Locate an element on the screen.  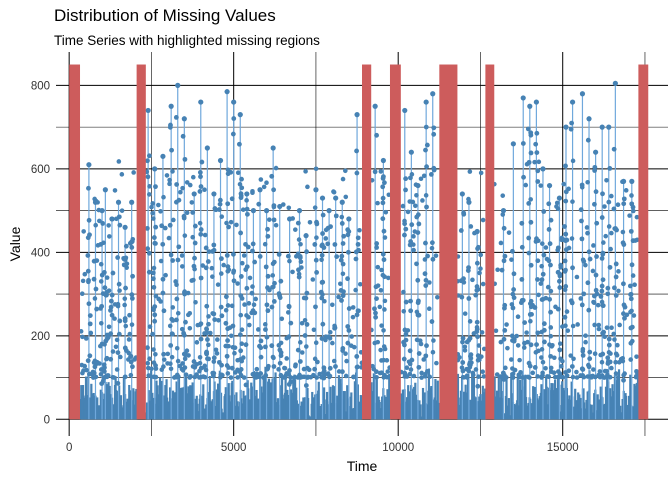
y-axis-title: Value is located at coordinates (15, 243).